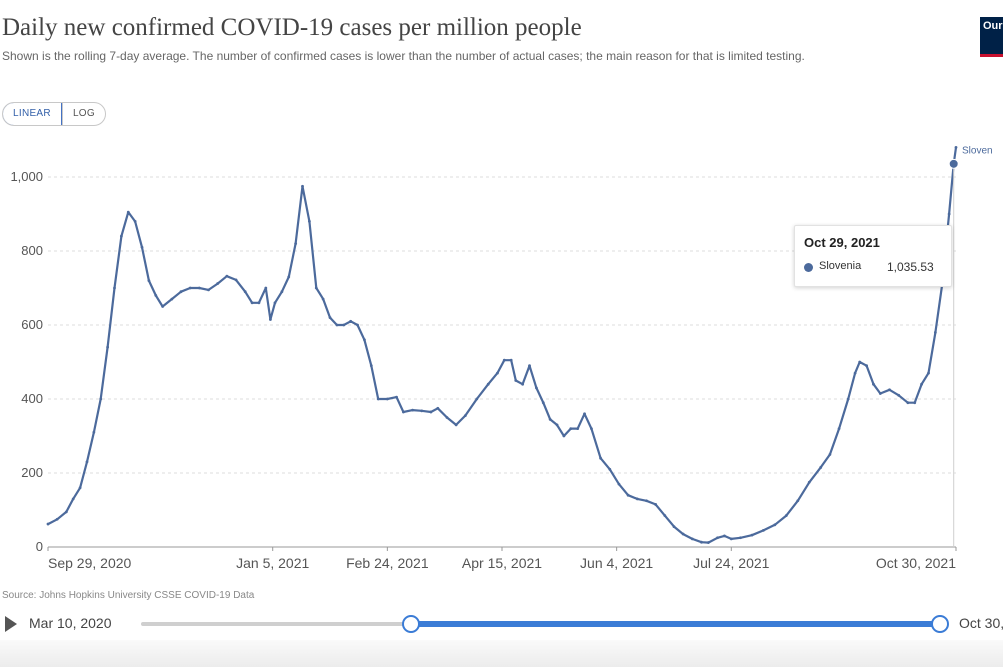 Image resolution: width=1003 pixels, height=667 pixels. What do you see at coordinates (873, 256) in the screenshot?
I see `data-tooltip: Oct 29, 2021 Slovenia 1,035.53` at bounding box center [873, 256].